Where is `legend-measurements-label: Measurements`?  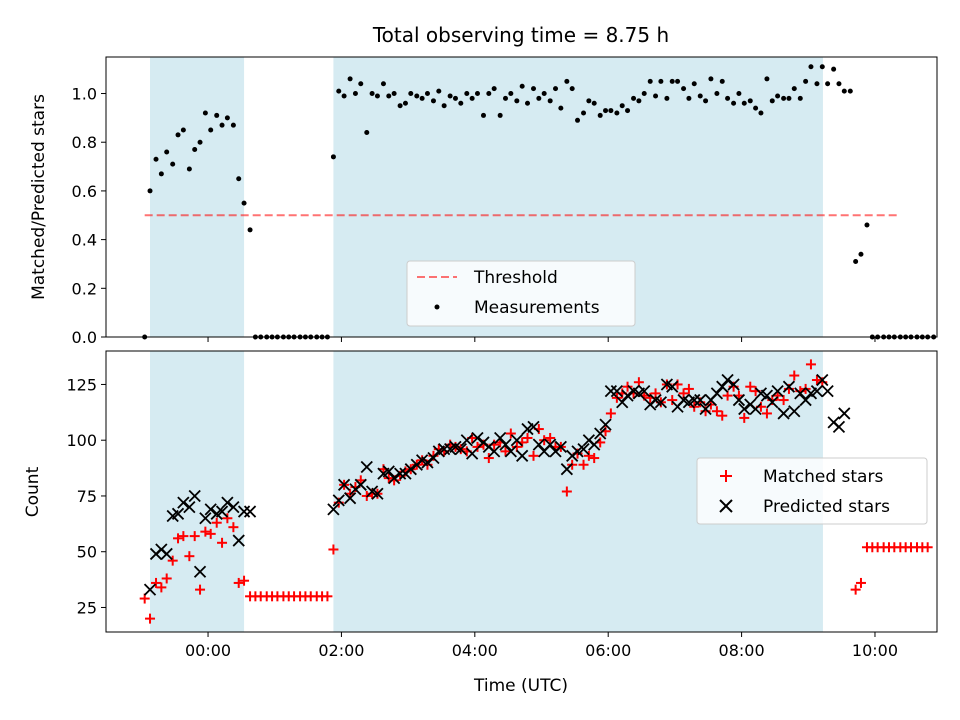 legend-measurements-label: Measurements is located at coordinates (537, 308).